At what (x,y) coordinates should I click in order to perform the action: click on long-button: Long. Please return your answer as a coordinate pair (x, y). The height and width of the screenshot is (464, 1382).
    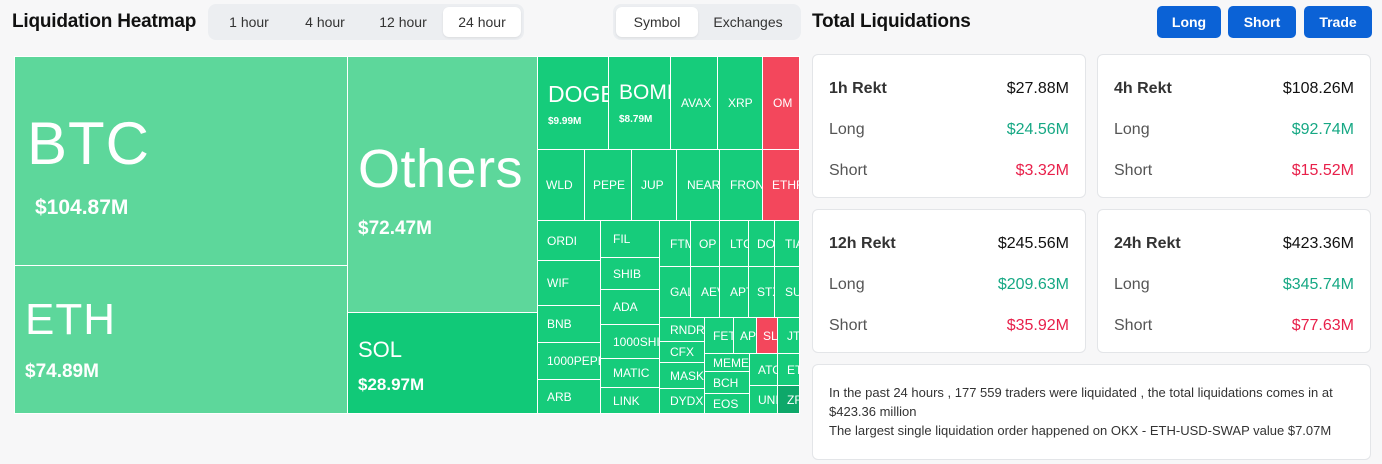
    Looking at the image, I should click on (1189, 22).